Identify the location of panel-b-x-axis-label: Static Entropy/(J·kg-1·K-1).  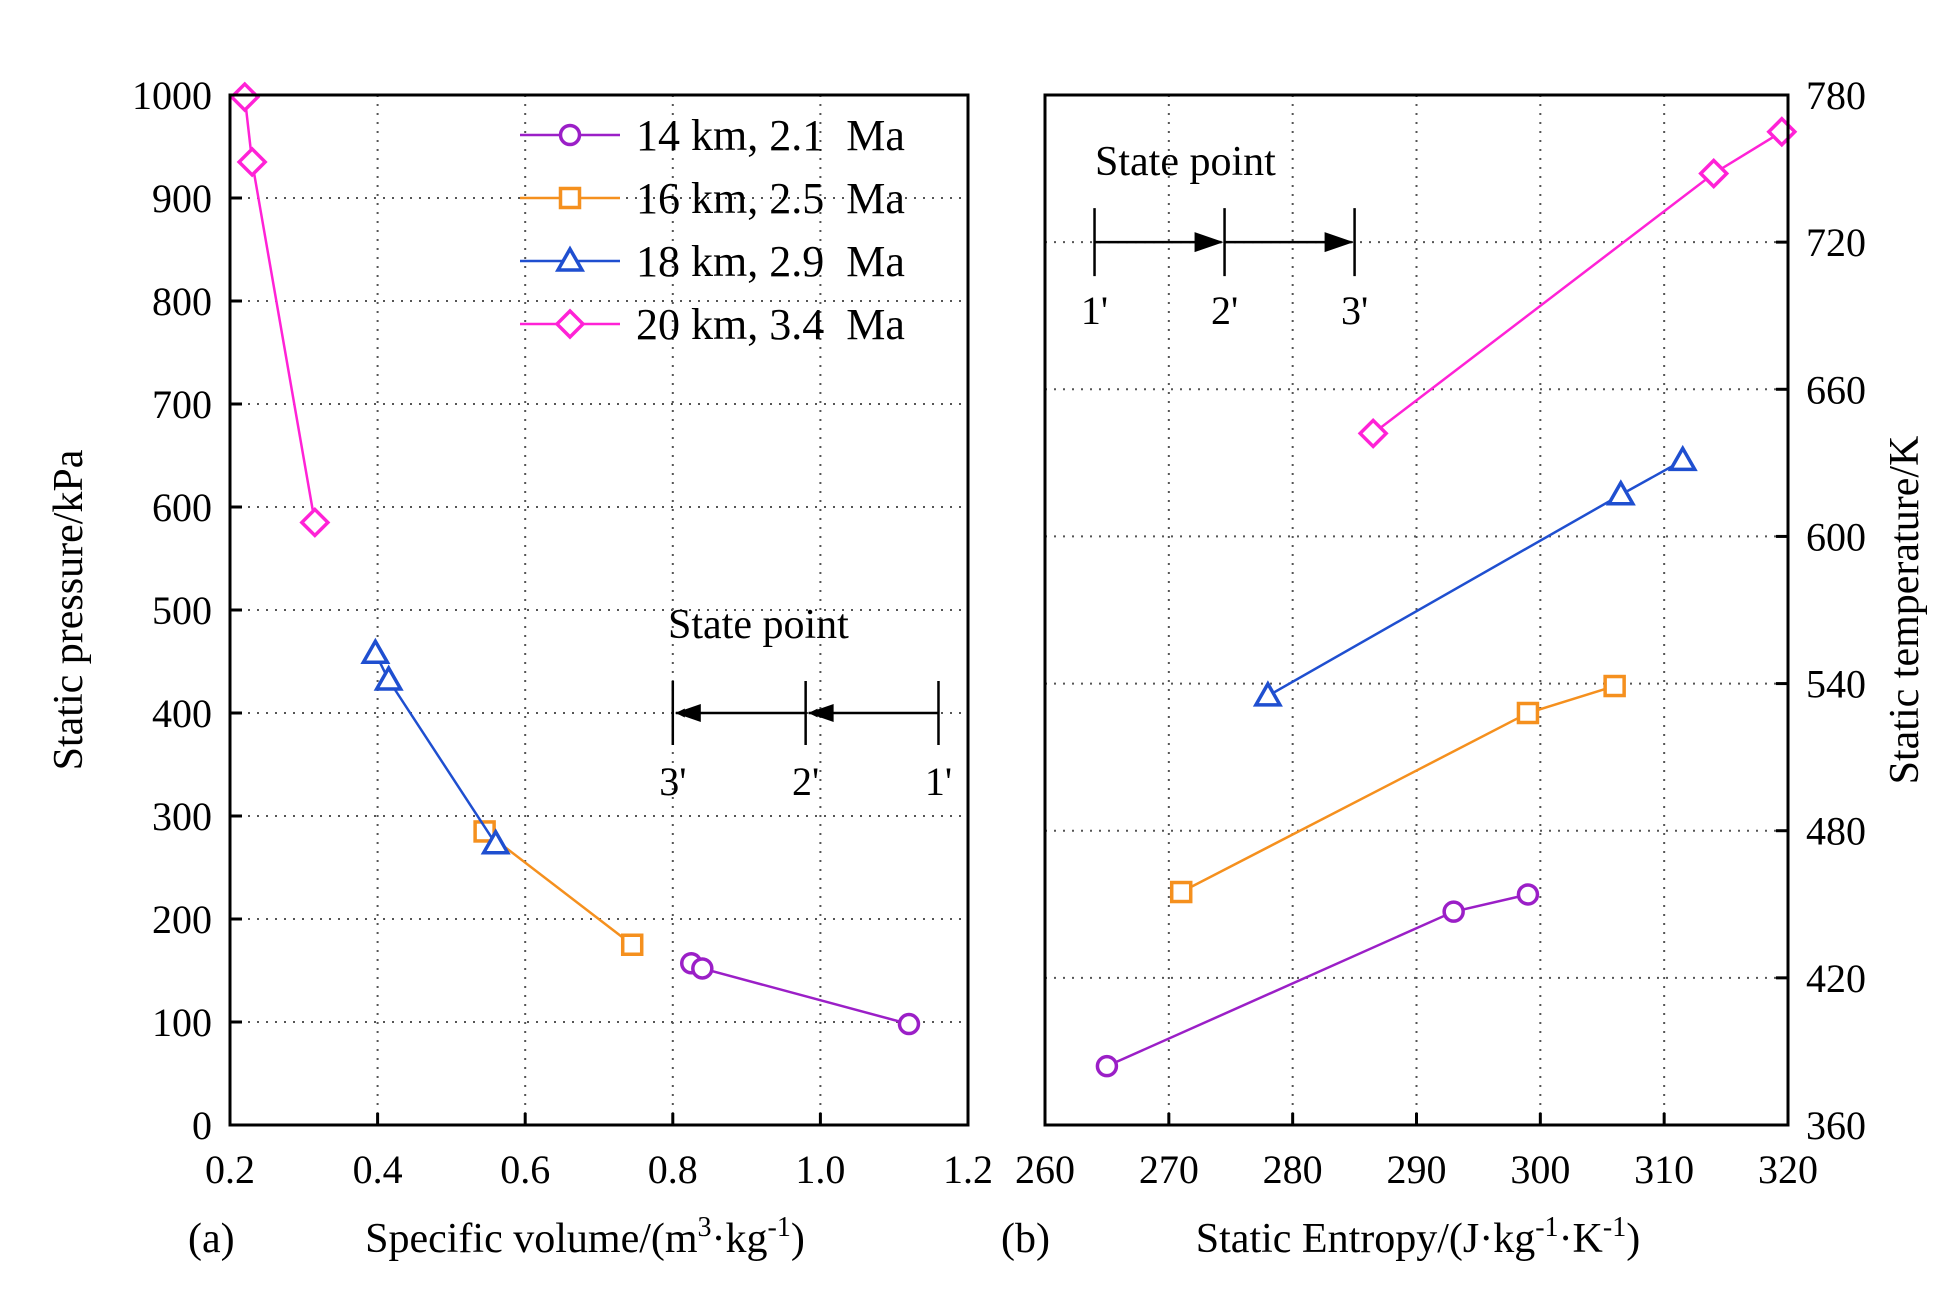
(1418, 1237).